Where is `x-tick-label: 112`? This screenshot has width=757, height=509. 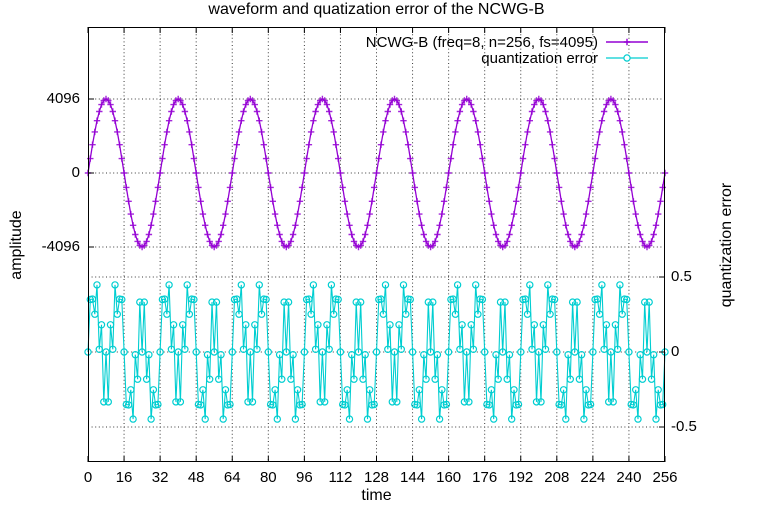 x-tick-label: 112 is located at coordinates (340, 477).